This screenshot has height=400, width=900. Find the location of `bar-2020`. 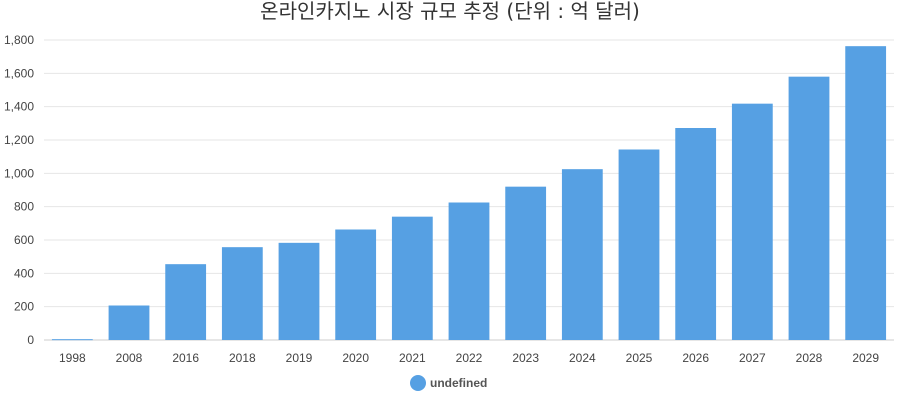

bar-2020 is located at coordinates (356, 285).